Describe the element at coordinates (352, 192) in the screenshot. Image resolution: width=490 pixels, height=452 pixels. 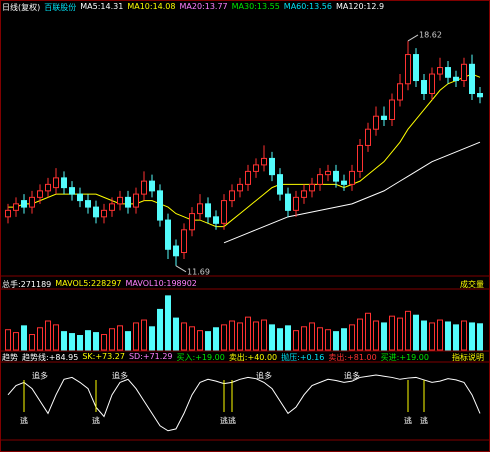
I see `ma-line` at that location.